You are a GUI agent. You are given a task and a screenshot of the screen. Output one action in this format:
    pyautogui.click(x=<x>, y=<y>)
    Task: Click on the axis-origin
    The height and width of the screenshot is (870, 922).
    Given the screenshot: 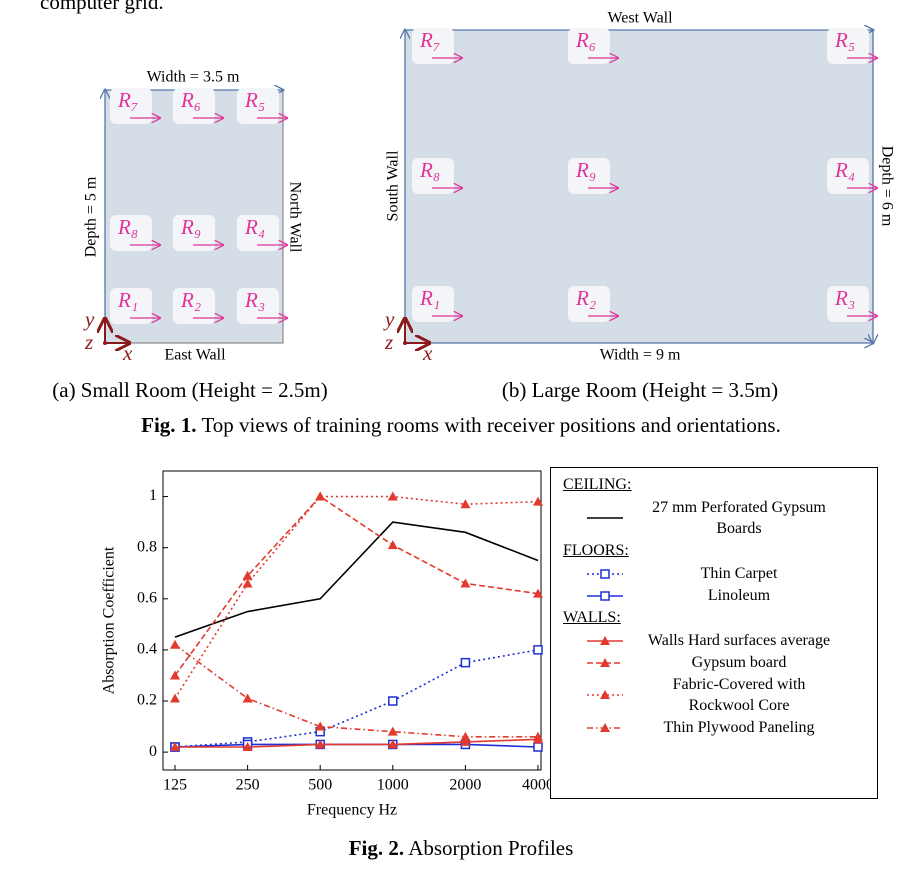 What is the action you would take?
    pyautogui.click(x=105, y=343)
    